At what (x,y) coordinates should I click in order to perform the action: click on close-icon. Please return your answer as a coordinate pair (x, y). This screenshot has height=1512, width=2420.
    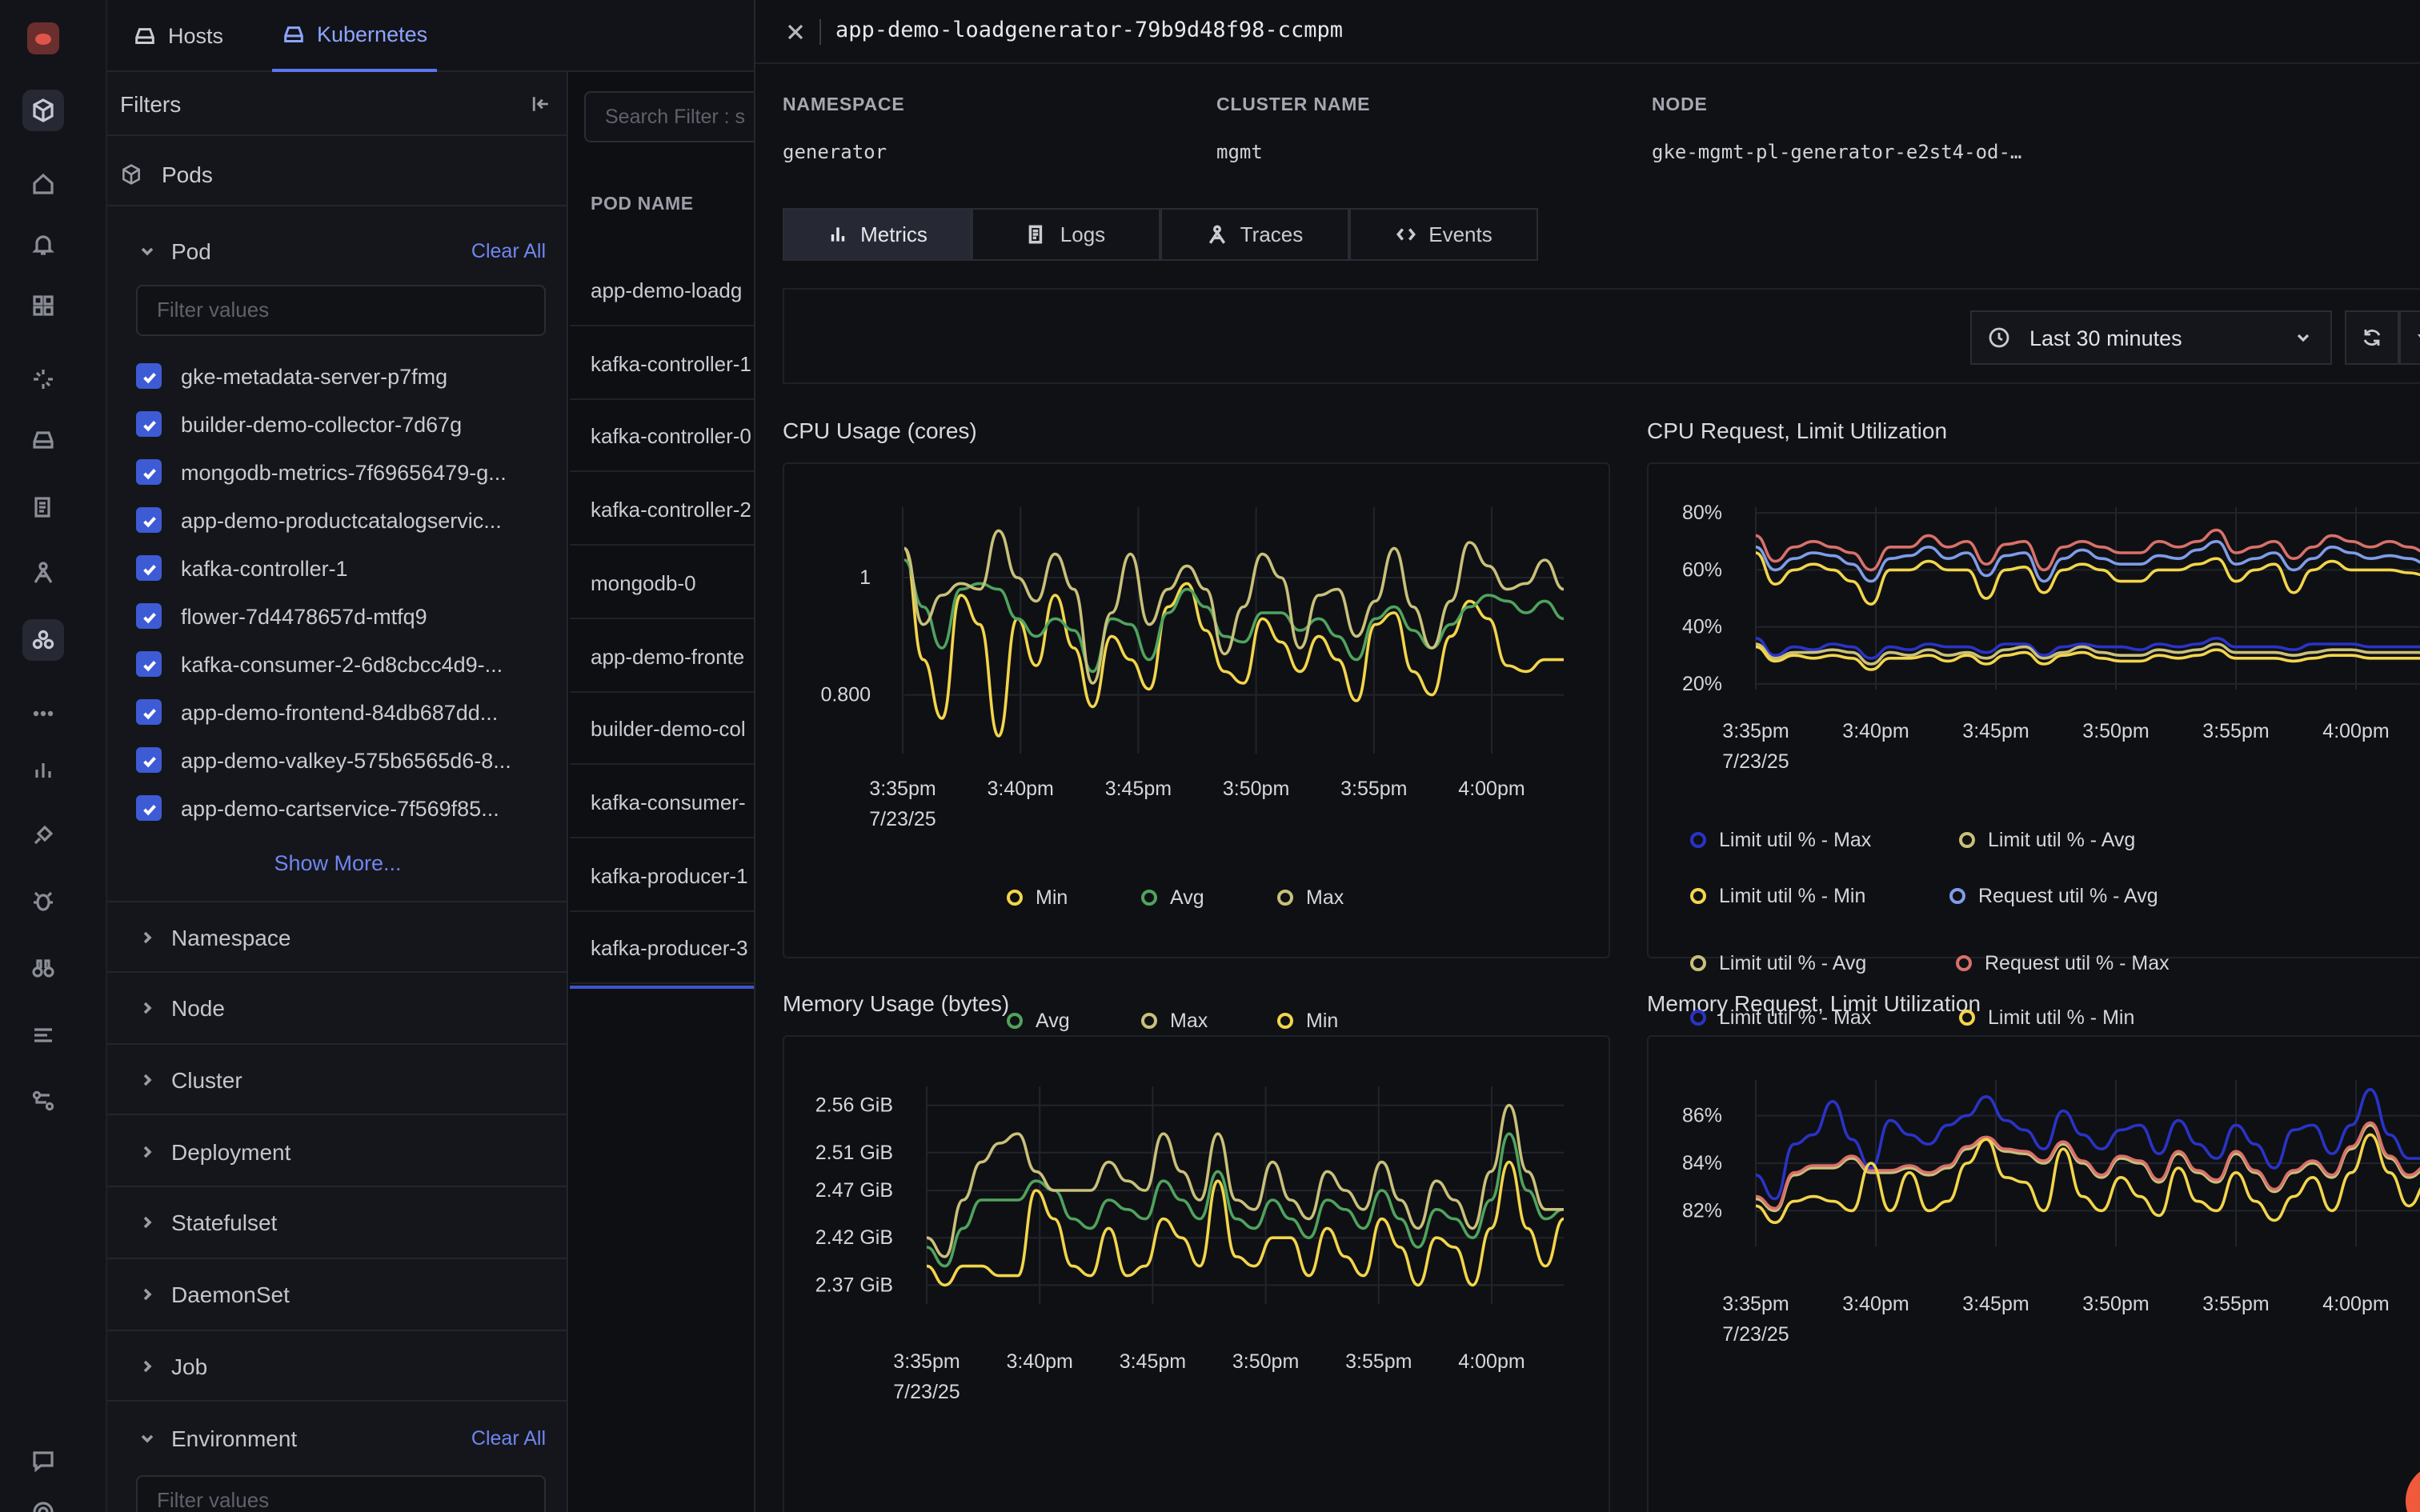
    Looking at the image, I should click on (795, 32).